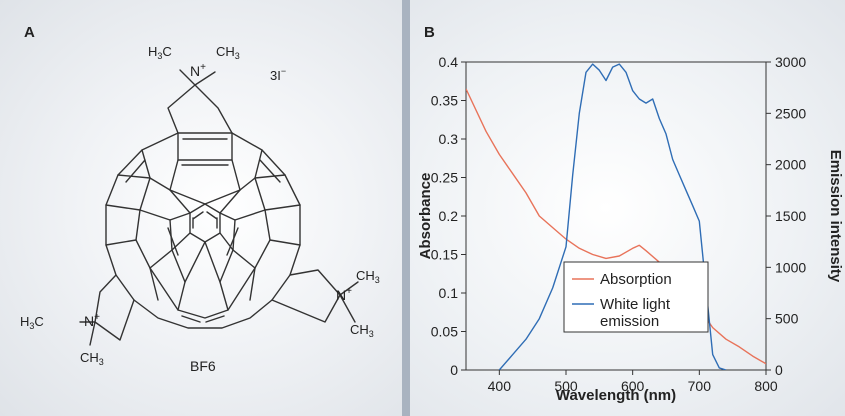 This screenshot has height=416, width=845. I want to click on y-tick-label: 0.35, so click(444, 101).